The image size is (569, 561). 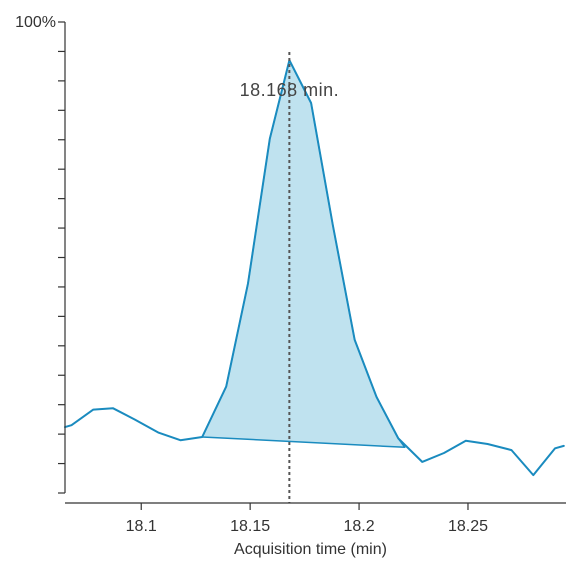 What do you see at coordinates (250, 526) in the screenshot?
I see `x-axis-tick-label: 18.15` at bounding box center [250, 526].